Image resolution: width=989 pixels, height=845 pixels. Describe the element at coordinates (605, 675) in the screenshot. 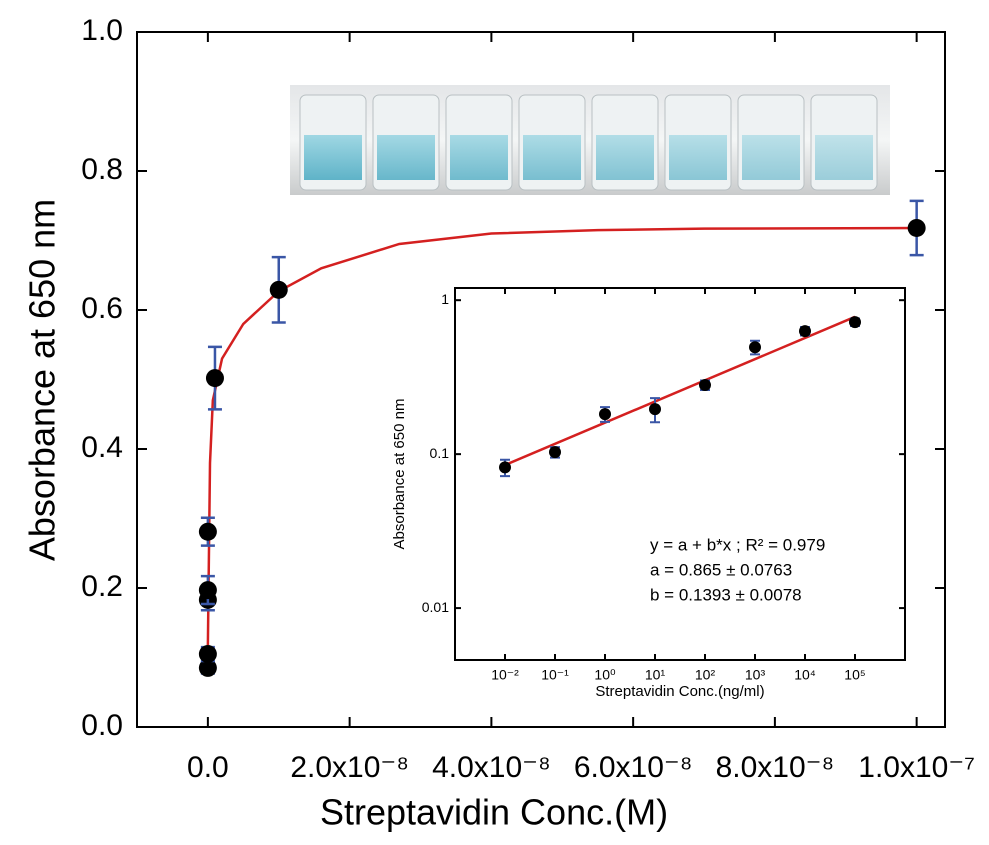

I see `x-tick-label: 10⁰` at that location.